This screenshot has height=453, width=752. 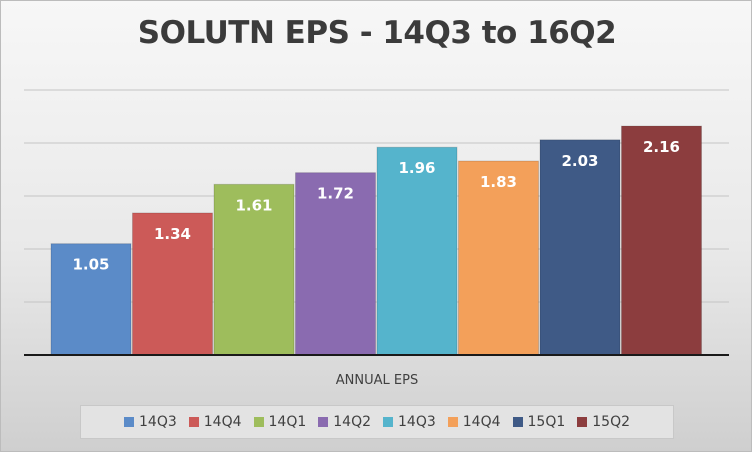 I want to click on bar-value-label: 1.83, so click(x=498, y=182).